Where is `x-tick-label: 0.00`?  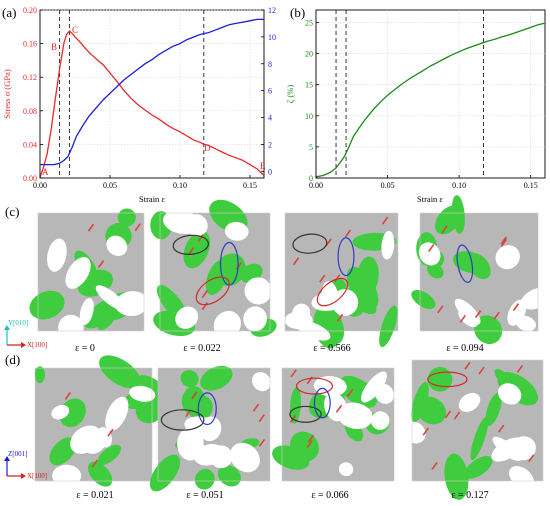
x-tick-label: 0.00 is located at coordinates (316, 185).